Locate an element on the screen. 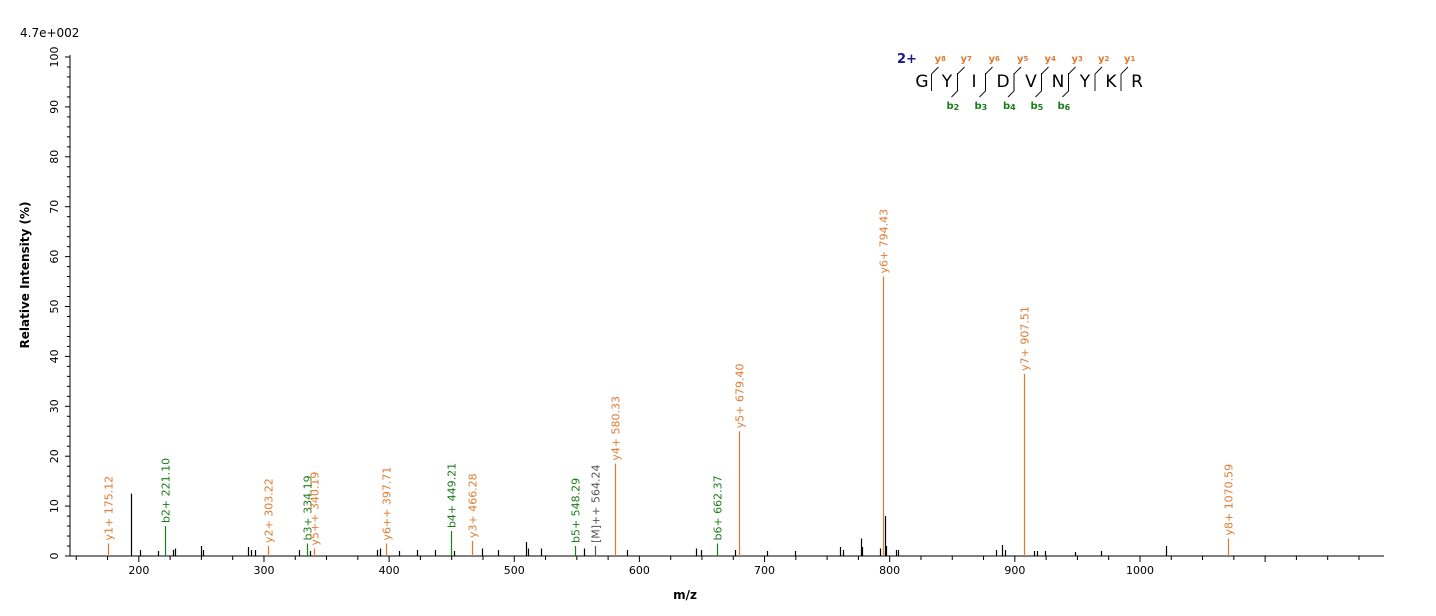 The width and height of the screenshot is (1436, 616). b-ion-marker: b3 is located at coordinates (981, 106).